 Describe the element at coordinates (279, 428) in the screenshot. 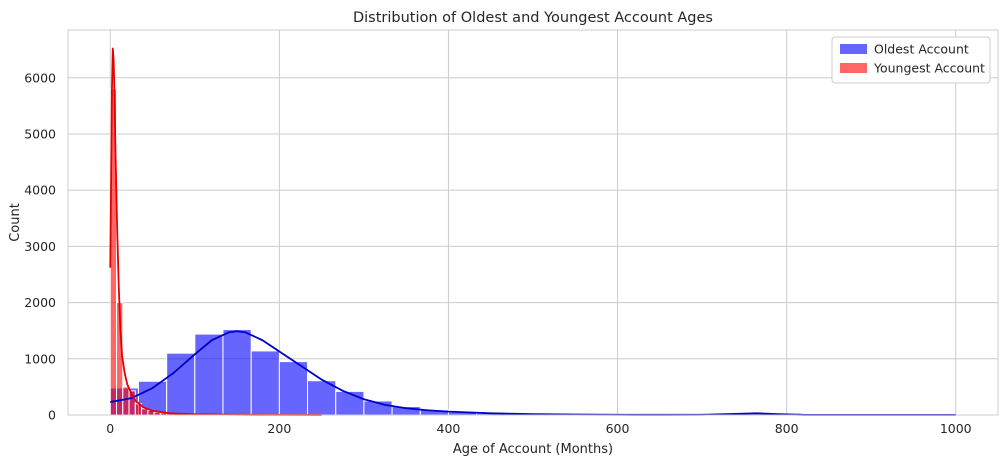

I see `x-tick-label: 200` at that location.